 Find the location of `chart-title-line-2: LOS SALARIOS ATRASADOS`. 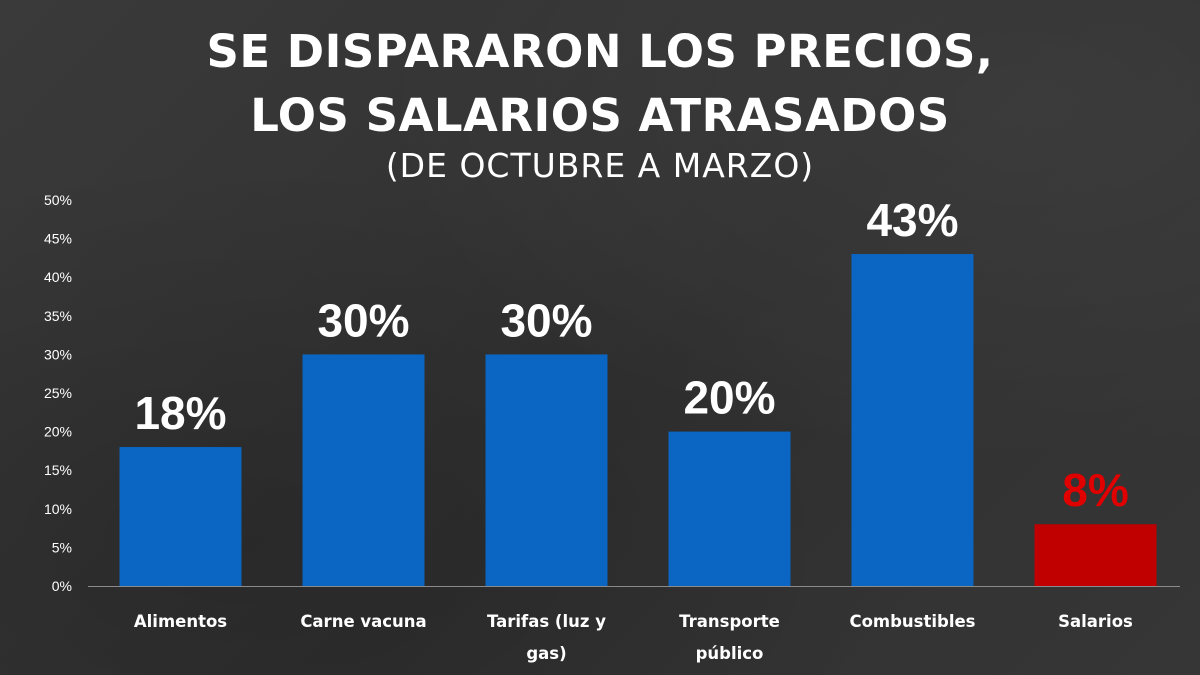

chart-title-line-2: LOS SALARIOS ATRASADOS is located at coordinates (600, 115).